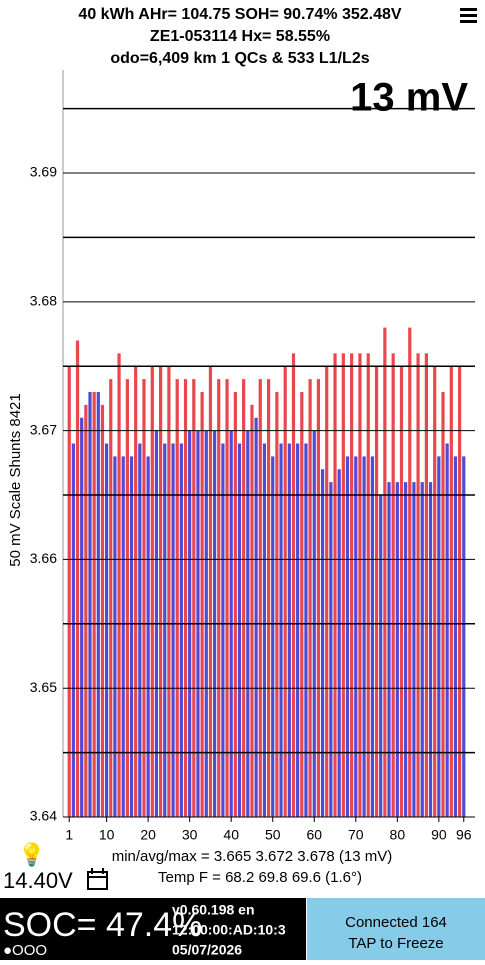 The image size is (485, 965). I want to click on voltage-12v: 14.40V, so click(38, 880).